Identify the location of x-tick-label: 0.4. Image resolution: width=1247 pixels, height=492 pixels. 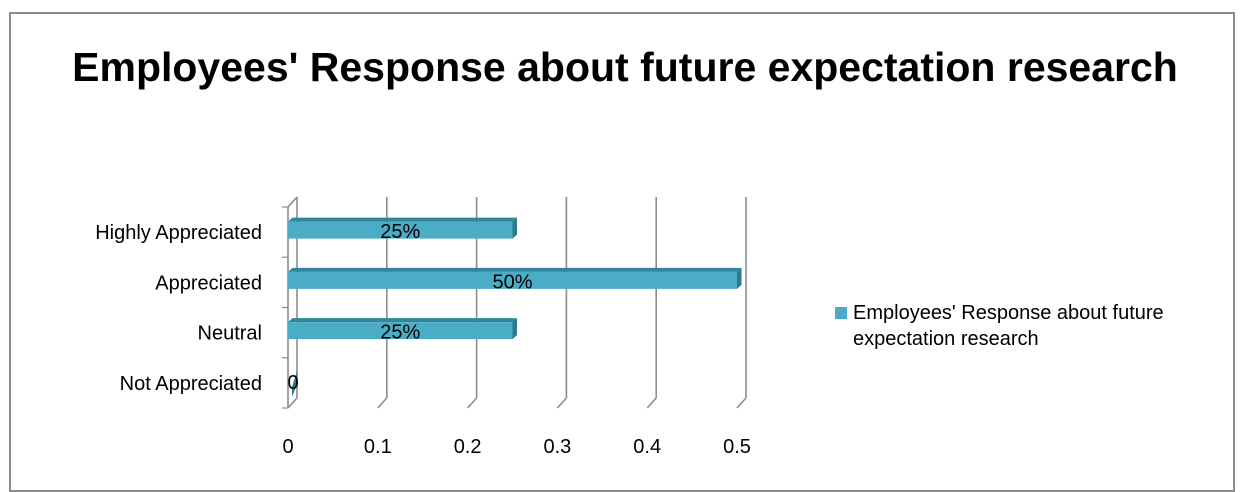
(647, 447).